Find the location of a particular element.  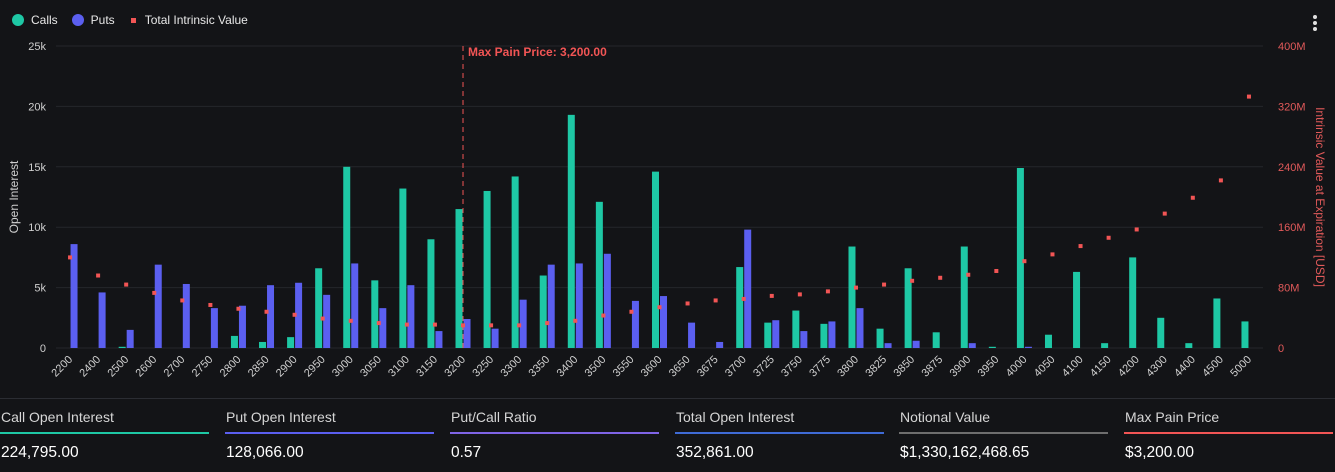

x-tick-label: 3825 is located at coordinates (876, 367).